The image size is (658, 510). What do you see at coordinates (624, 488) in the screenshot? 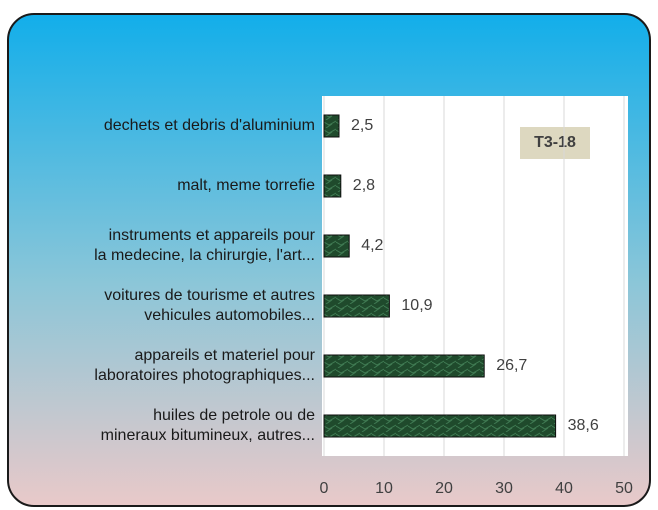
I see `x-tick-label: 50` at bounding box center [624, 488].